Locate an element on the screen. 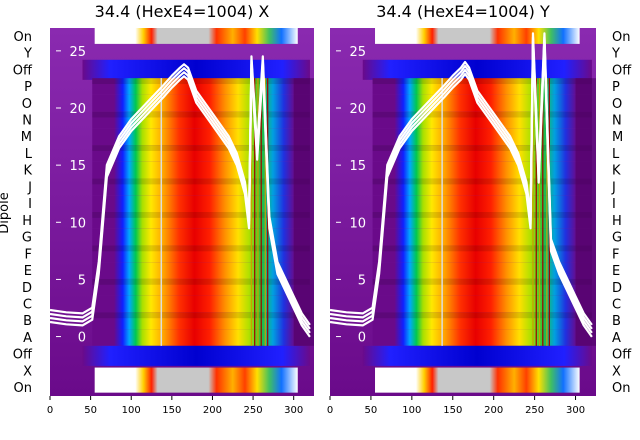 This screenshot has height=440, width=640. heatmap-edge is located at coordinates (303, 212).